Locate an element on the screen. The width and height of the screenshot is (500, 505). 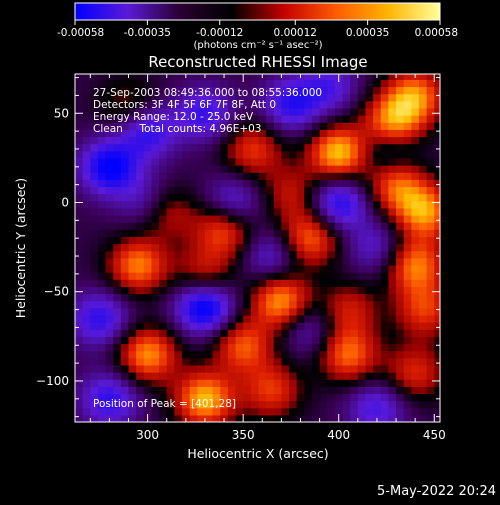
y-tick-label: 50 is located at coordinates (61, 113).